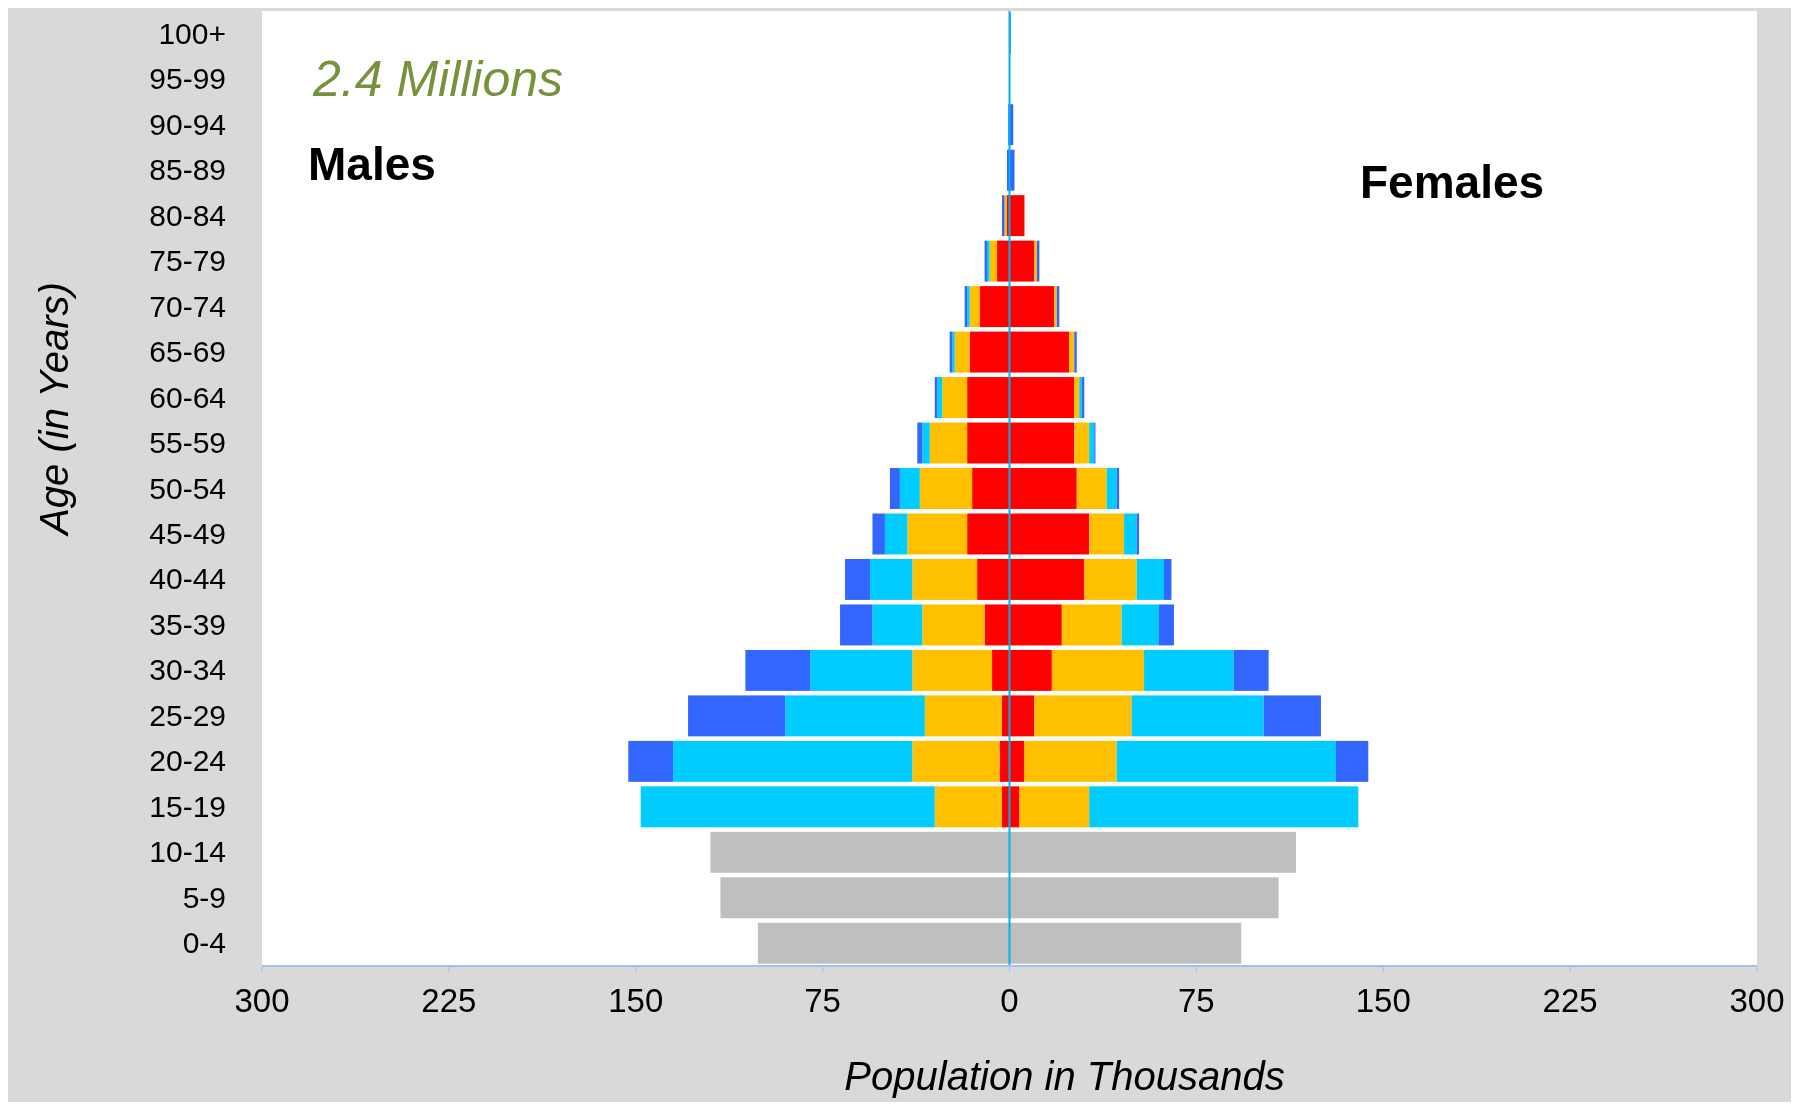 This screenshot has height=1110, width=1799. I want to click on x-axis-title: Population in Thousands, so click(1064, 1076).